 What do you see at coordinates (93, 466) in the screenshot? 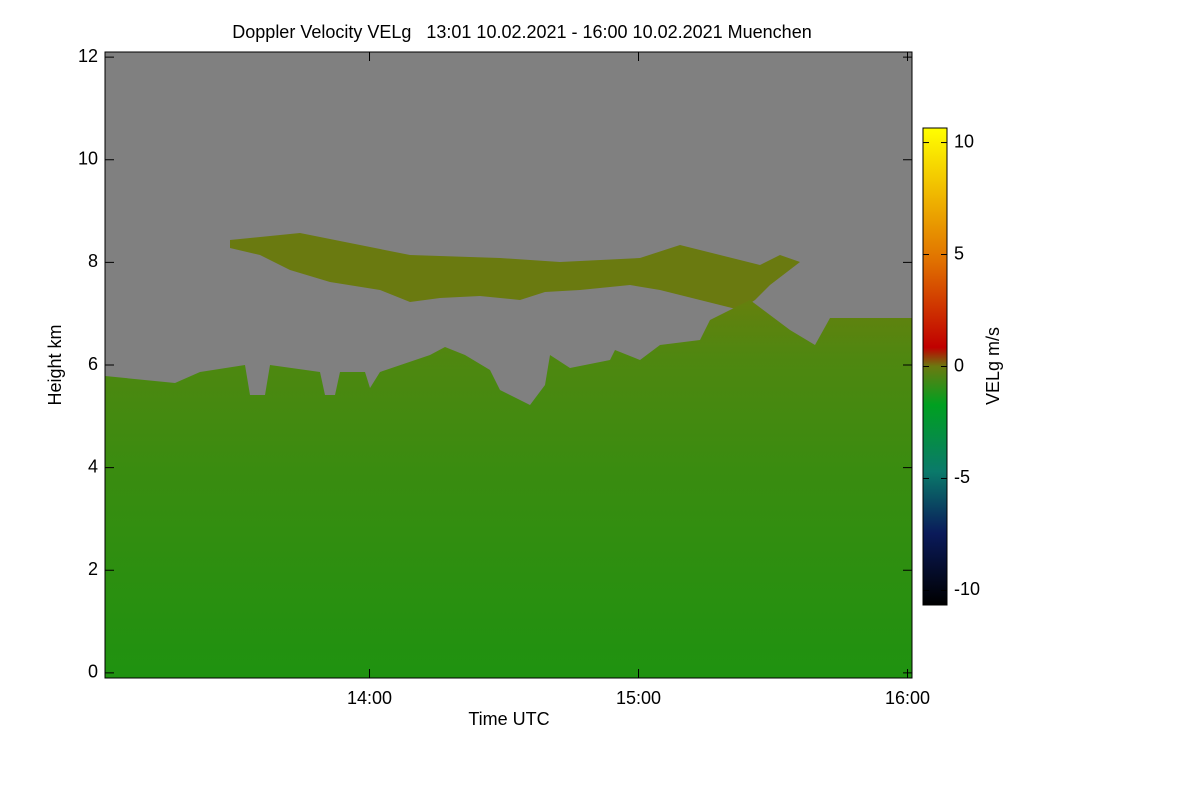
I see `y-tick-label: 4` at bounding box center [93, 466].